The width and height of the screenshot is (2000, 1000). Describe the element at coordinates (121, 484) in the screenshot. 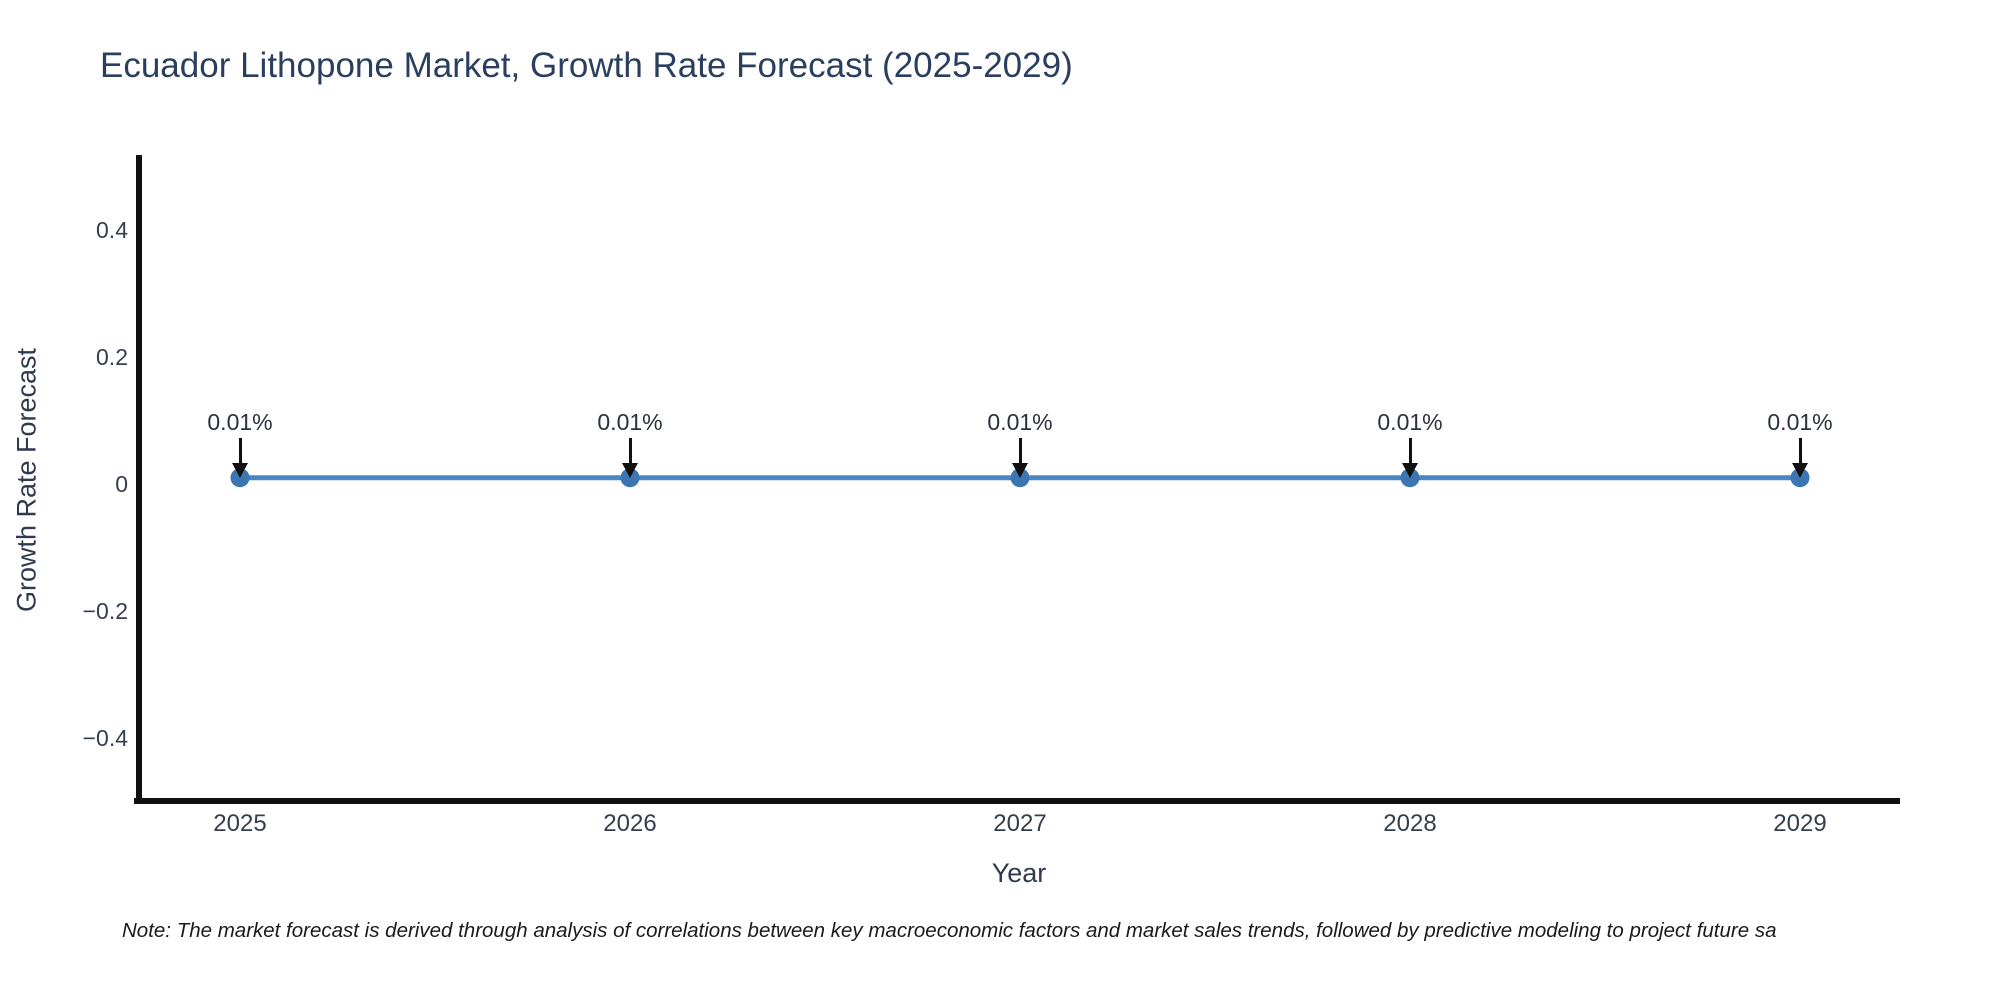

I see `y-tick-label: 0` at that location.